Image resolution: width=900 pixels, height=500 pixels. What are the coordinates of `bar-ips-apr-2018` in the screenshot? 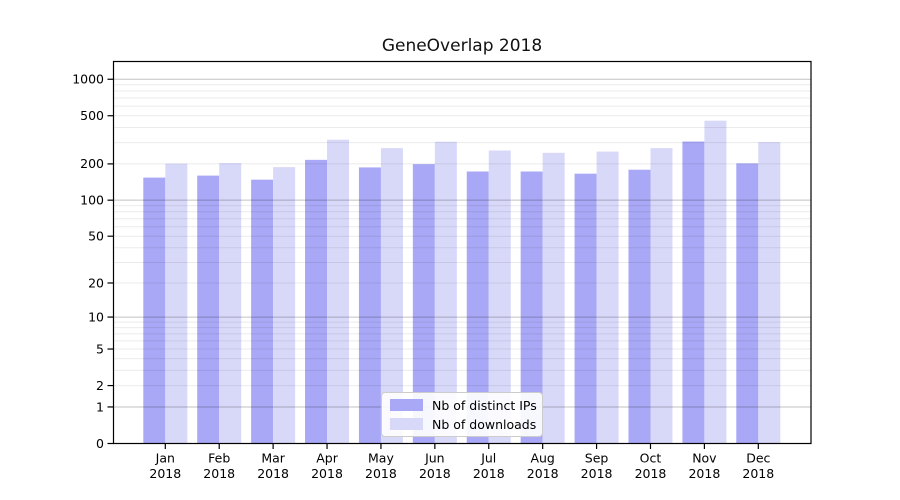 It's located at (316, 301).